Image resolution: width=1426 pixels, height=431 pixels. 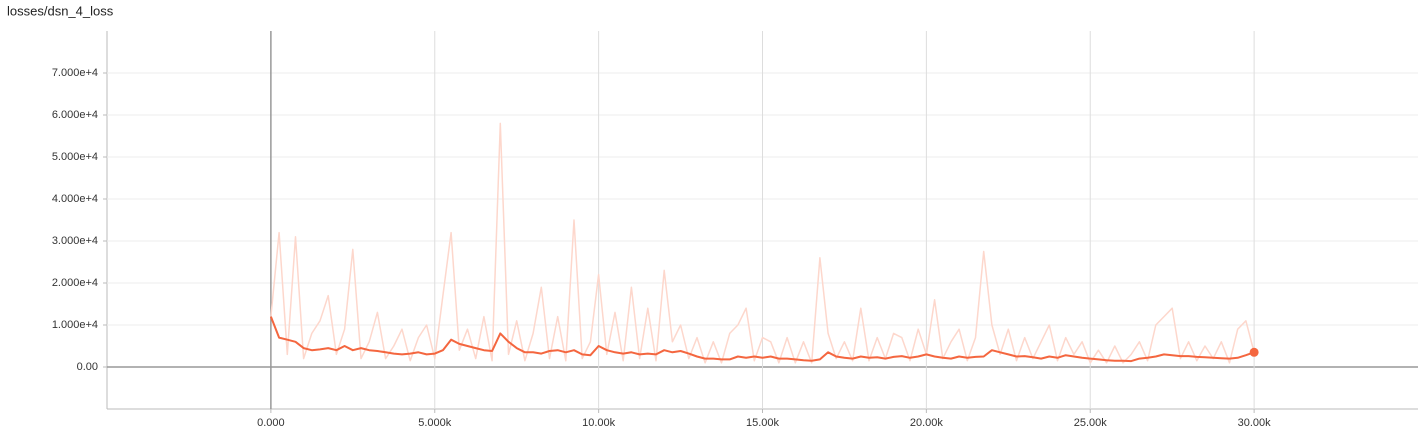 What do you see at coordinates (75, 157) in the screenshot?
I see `y-tick-label: 5.000e+4` at bounding box center [75, 157].